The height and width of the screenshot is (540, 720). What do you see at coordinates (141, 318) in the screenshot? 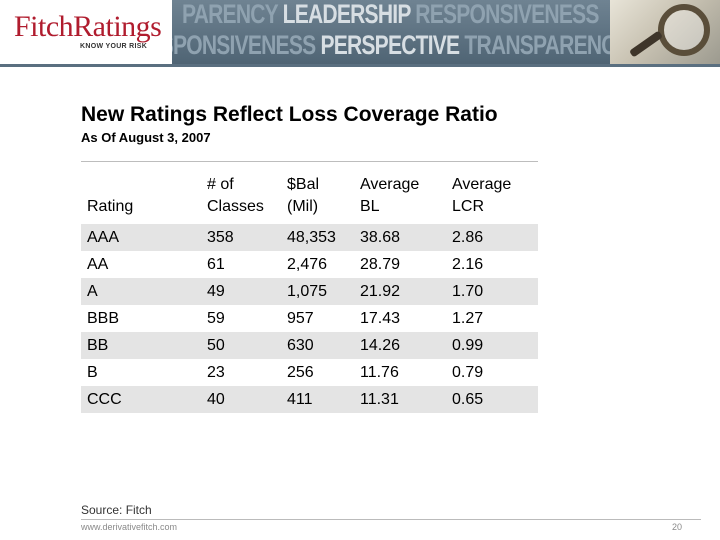
I see `table-cell: BBB` at bounding box center [141, 318].